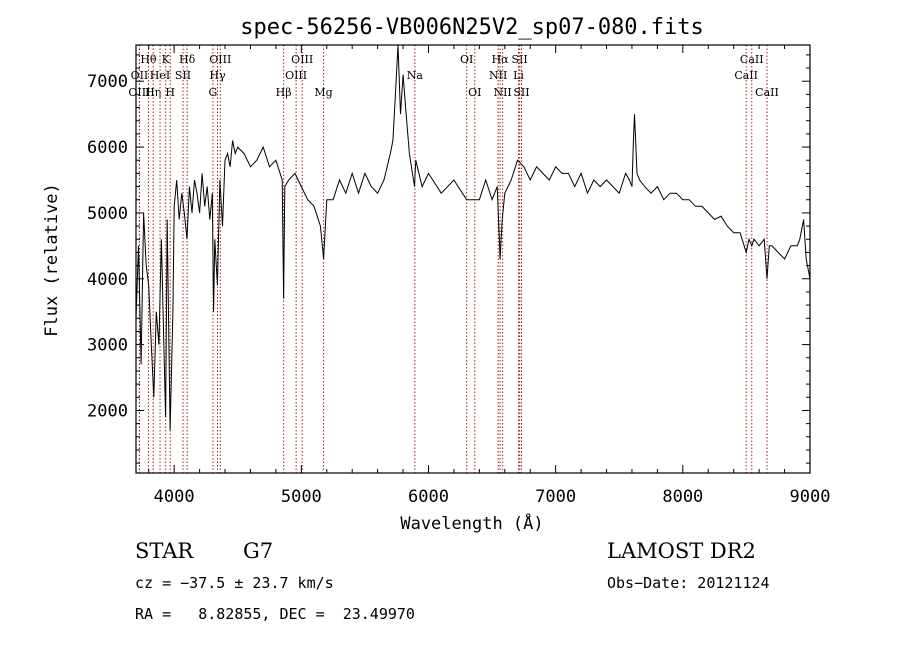  What do you see at coordinates (187, 59) in the screenshot?
I see `marker-label: Hδ` at bounding box center [187, 59].